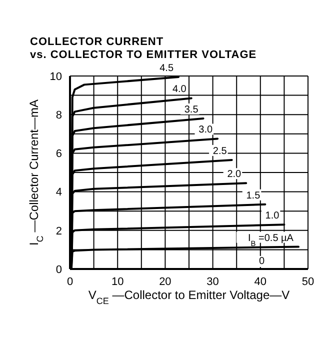  Describe the element at coordinates (117, 282) in the screenshot. I see `x-tick-label: 10` at that location.